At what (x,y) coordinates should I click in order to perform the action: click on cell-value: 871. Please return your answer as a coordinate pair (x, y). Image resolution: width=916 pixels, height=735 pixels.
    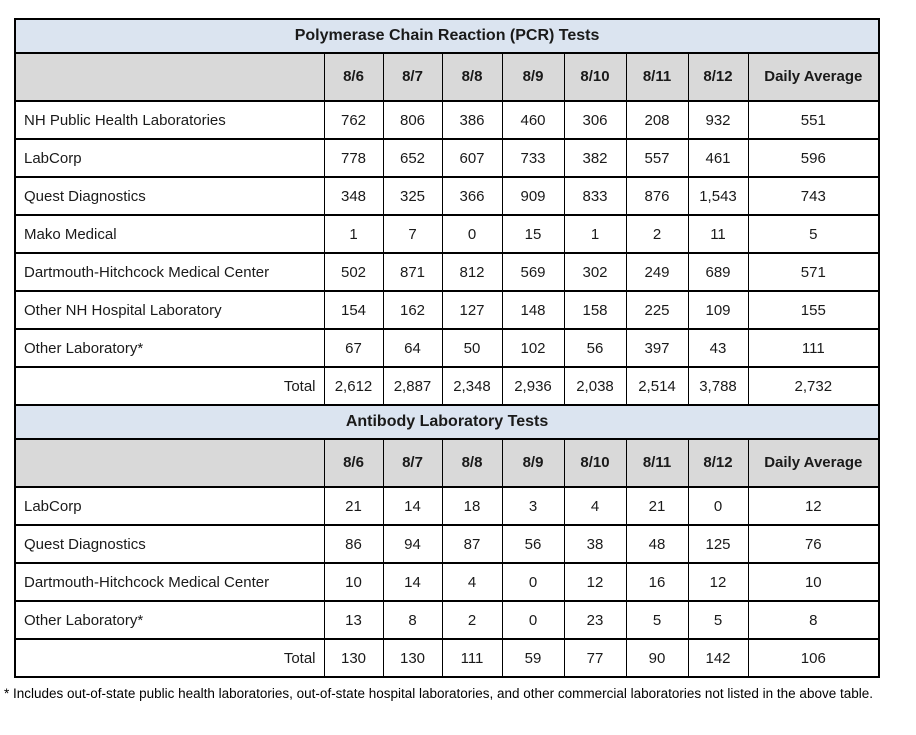
    Looking at the image, I should click on (412, 272).